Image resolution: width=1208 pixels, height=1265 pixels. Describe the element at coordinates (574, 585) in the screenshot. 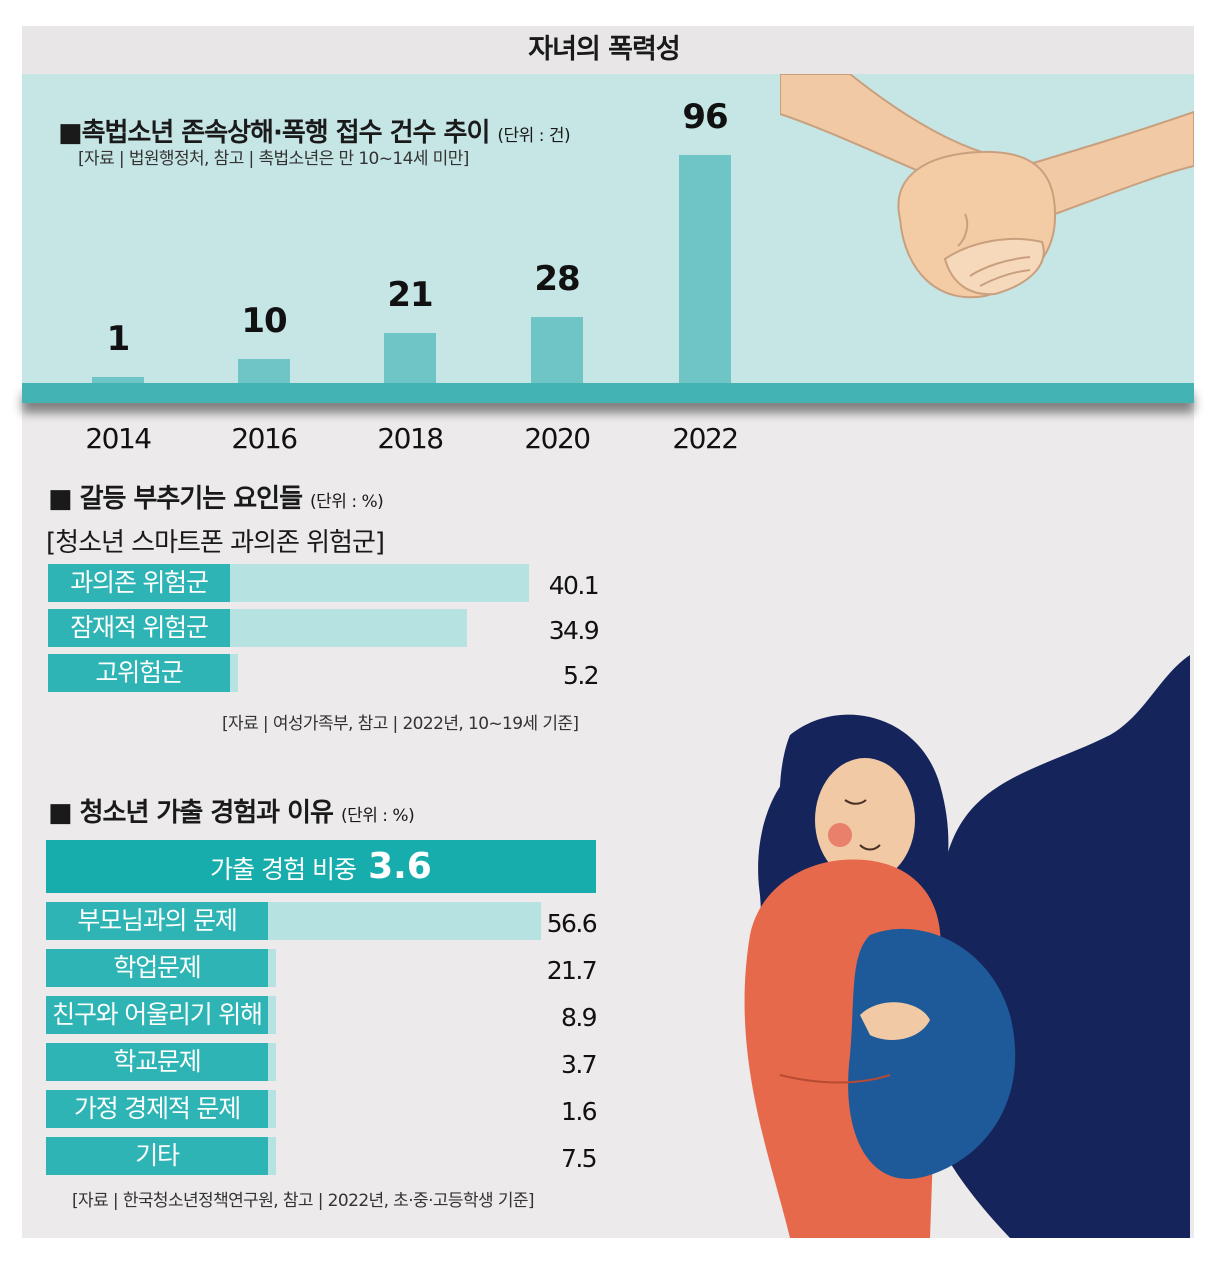

I see `risk-value: 40.1` at that location.